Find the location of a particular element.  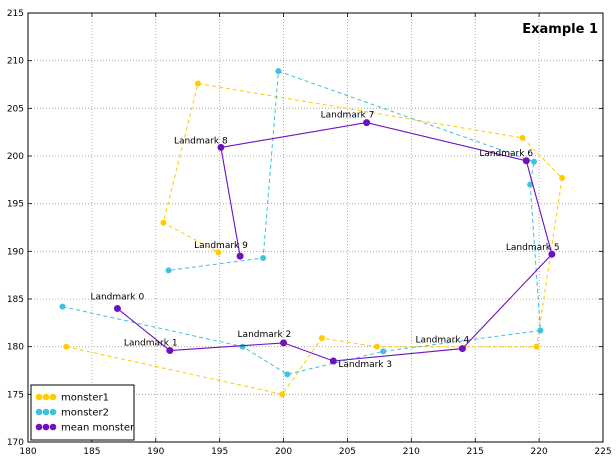

legend: monster1 monster2 mean monster is located at coordinates (82, 412).